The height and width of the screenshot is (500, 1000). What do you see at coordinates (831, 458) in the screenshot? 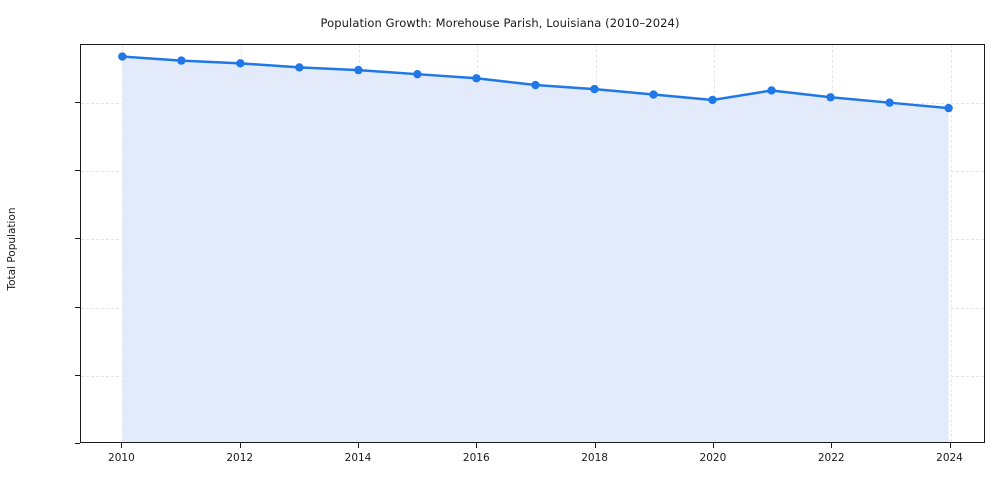
I see `x-axis-tick-label: 2022` at bounding box center [831, 458].